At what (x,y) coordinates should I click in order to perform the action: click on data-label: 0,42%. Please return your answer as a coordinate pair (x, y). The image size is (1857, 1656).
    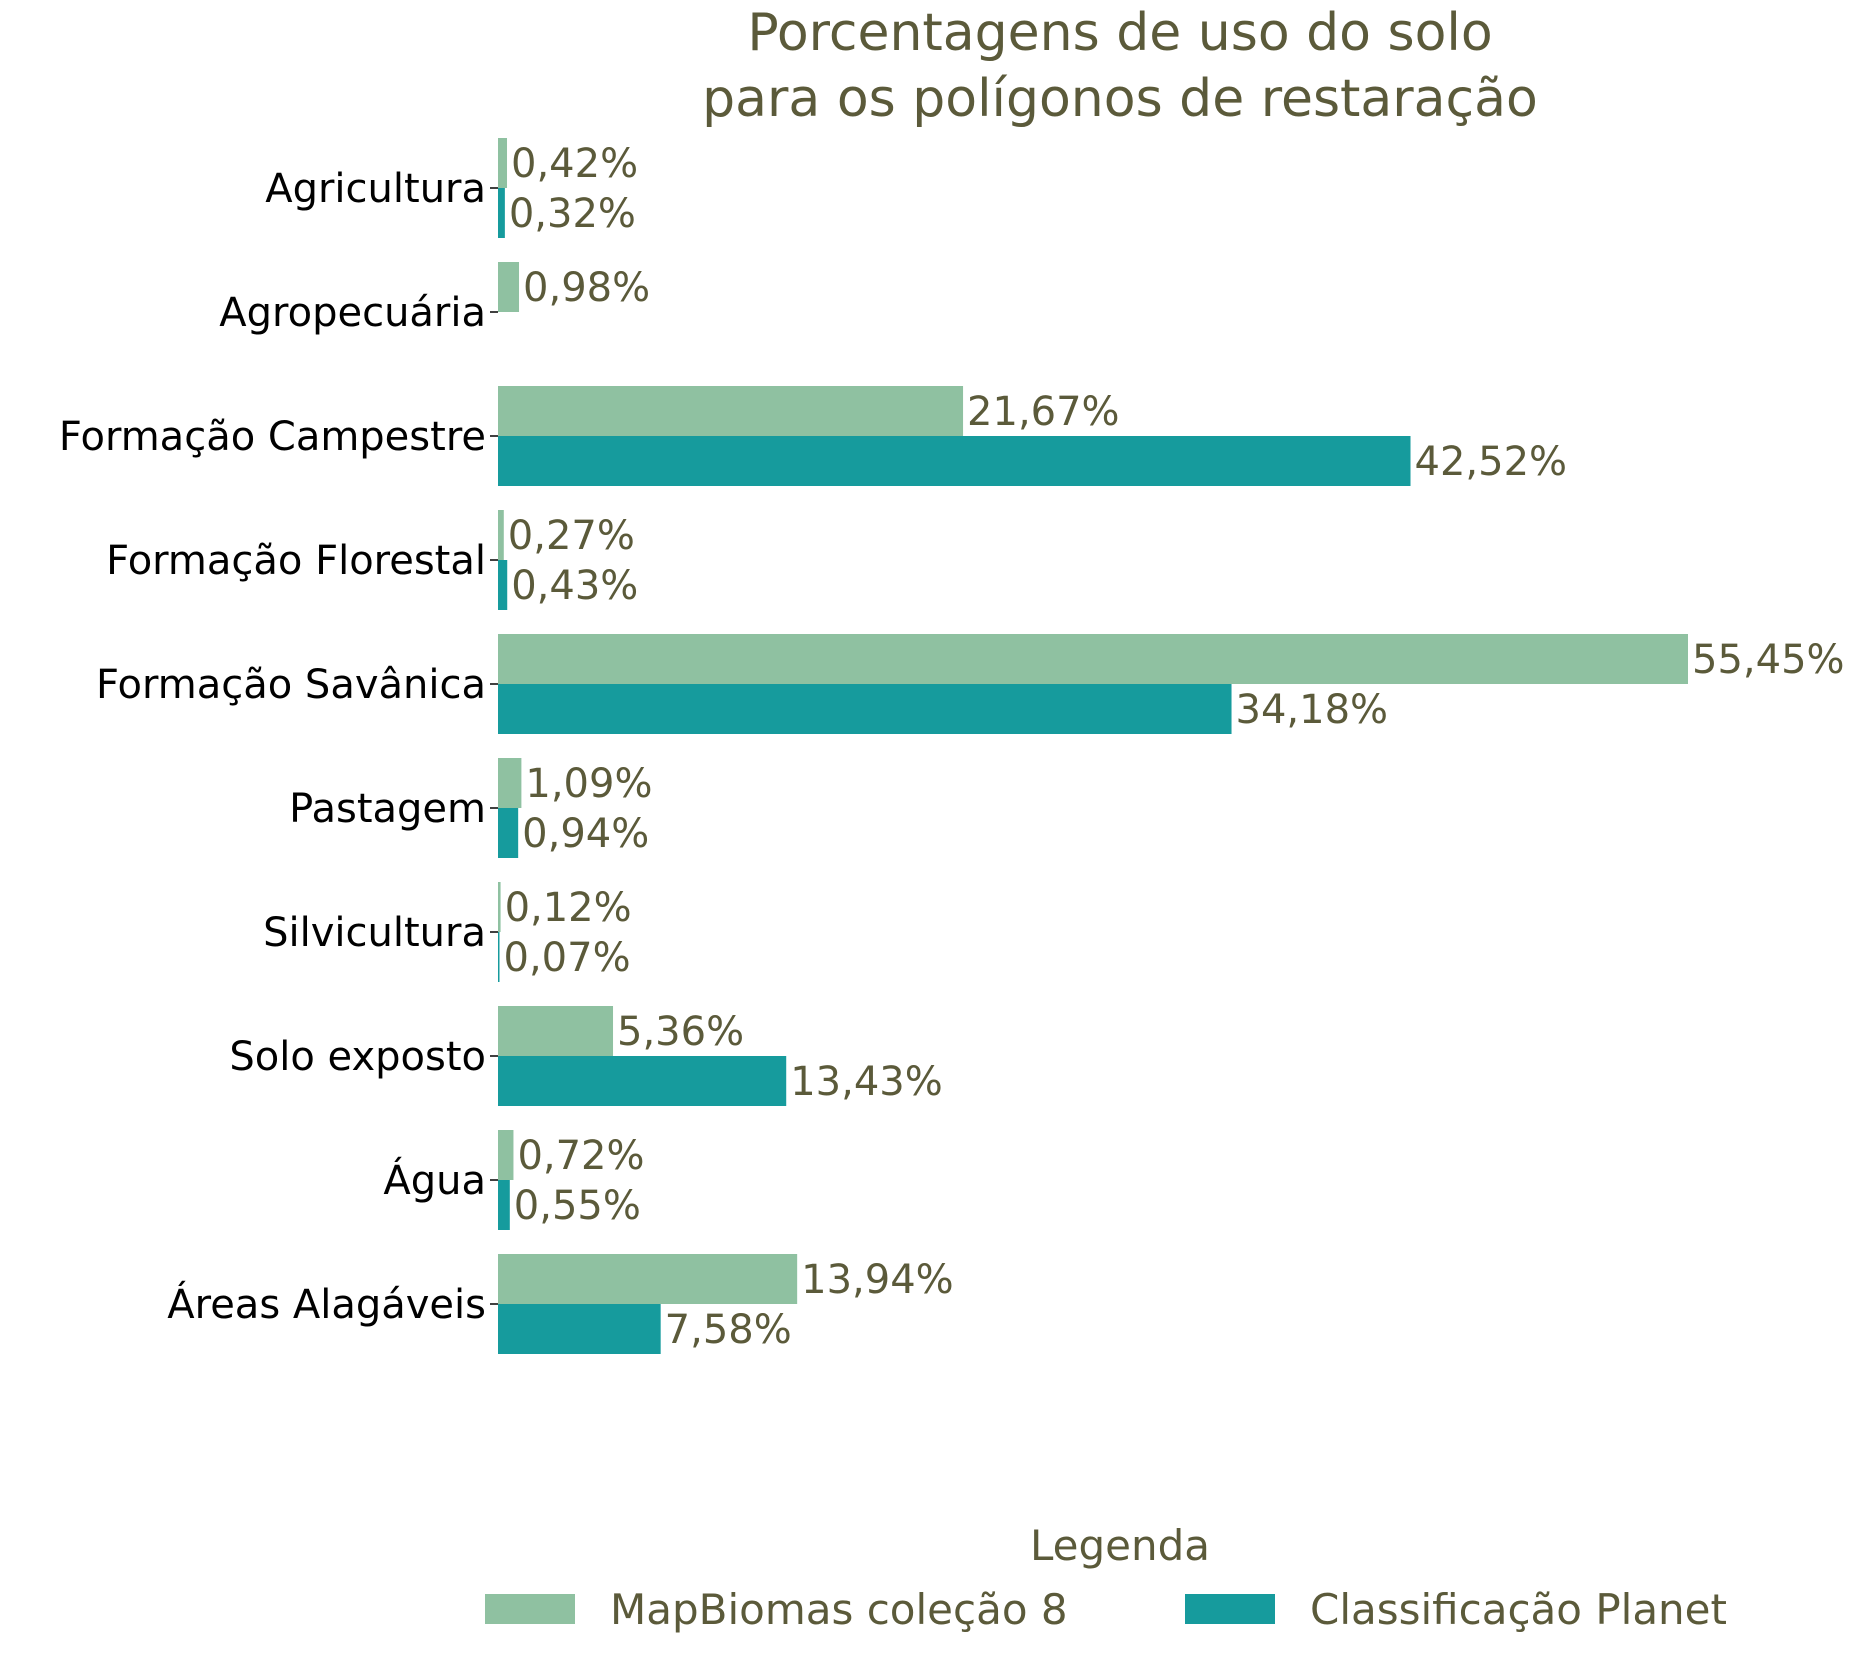
    Looking at the image, I should click on (574, 164).